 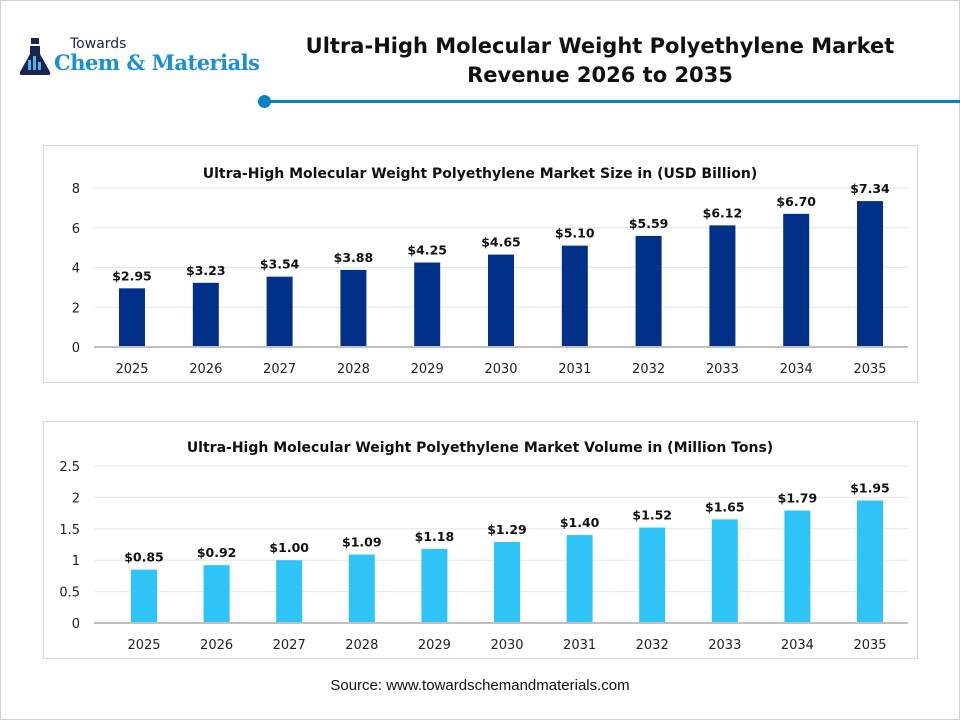 I want to click on data-label: $2.95, so click(x=132, y=275).